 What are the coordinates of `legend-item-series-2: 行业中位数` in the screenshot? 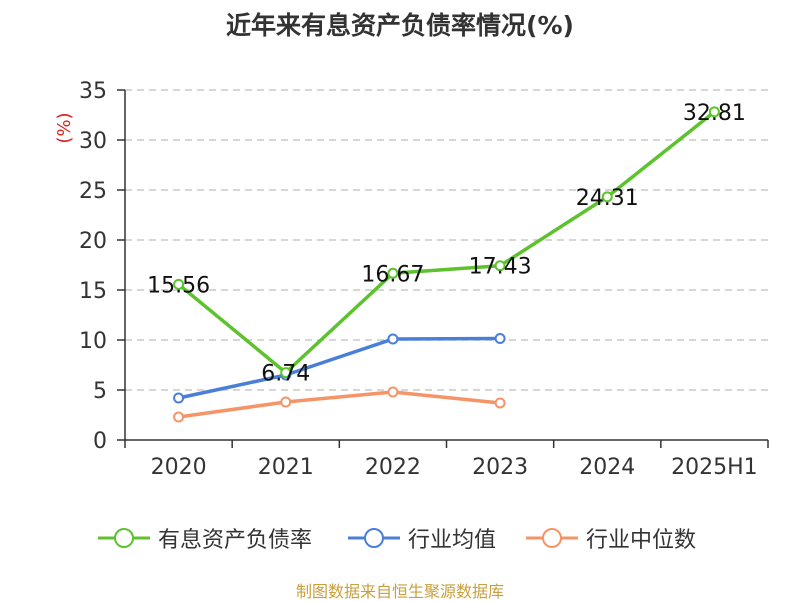 It's located at (611, 538).